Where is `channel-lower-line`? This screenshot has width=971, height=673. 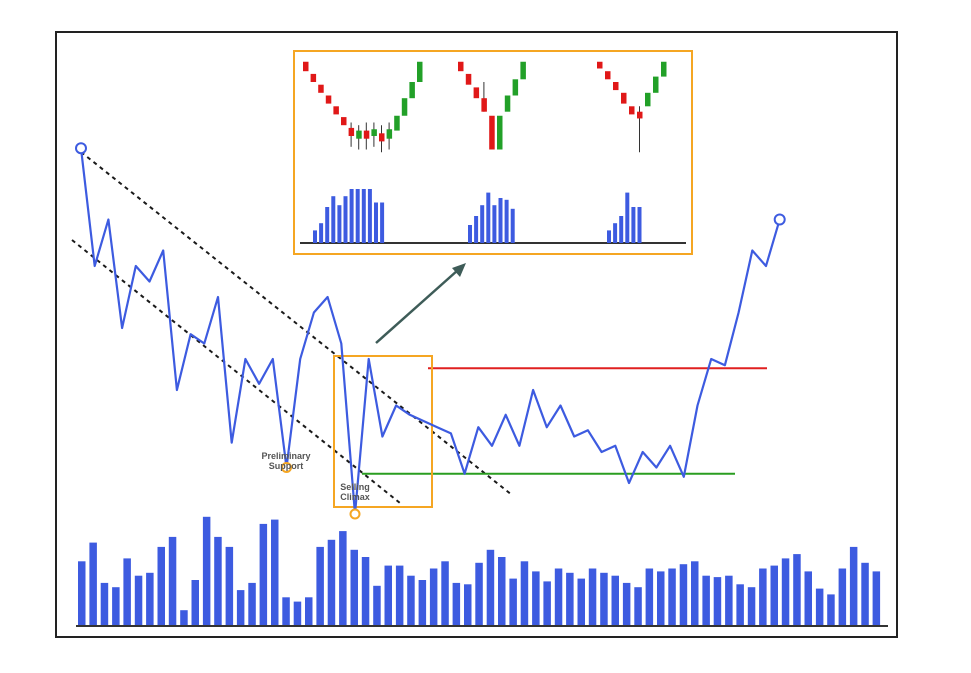
channel-lower-line is located at coordinates (236, 371).